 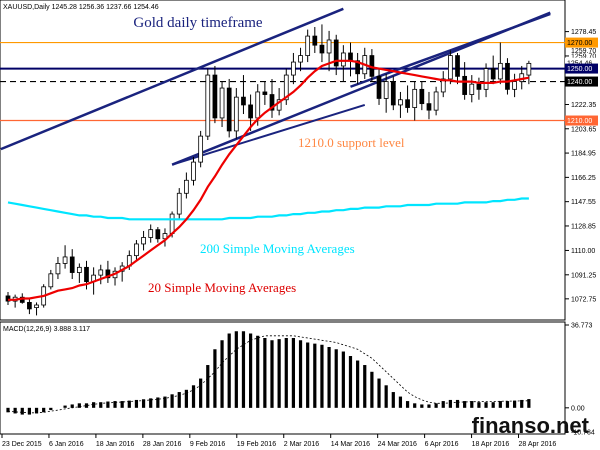 I want to click on price-tick-label: 1091.25, so click(x=583, y=275).